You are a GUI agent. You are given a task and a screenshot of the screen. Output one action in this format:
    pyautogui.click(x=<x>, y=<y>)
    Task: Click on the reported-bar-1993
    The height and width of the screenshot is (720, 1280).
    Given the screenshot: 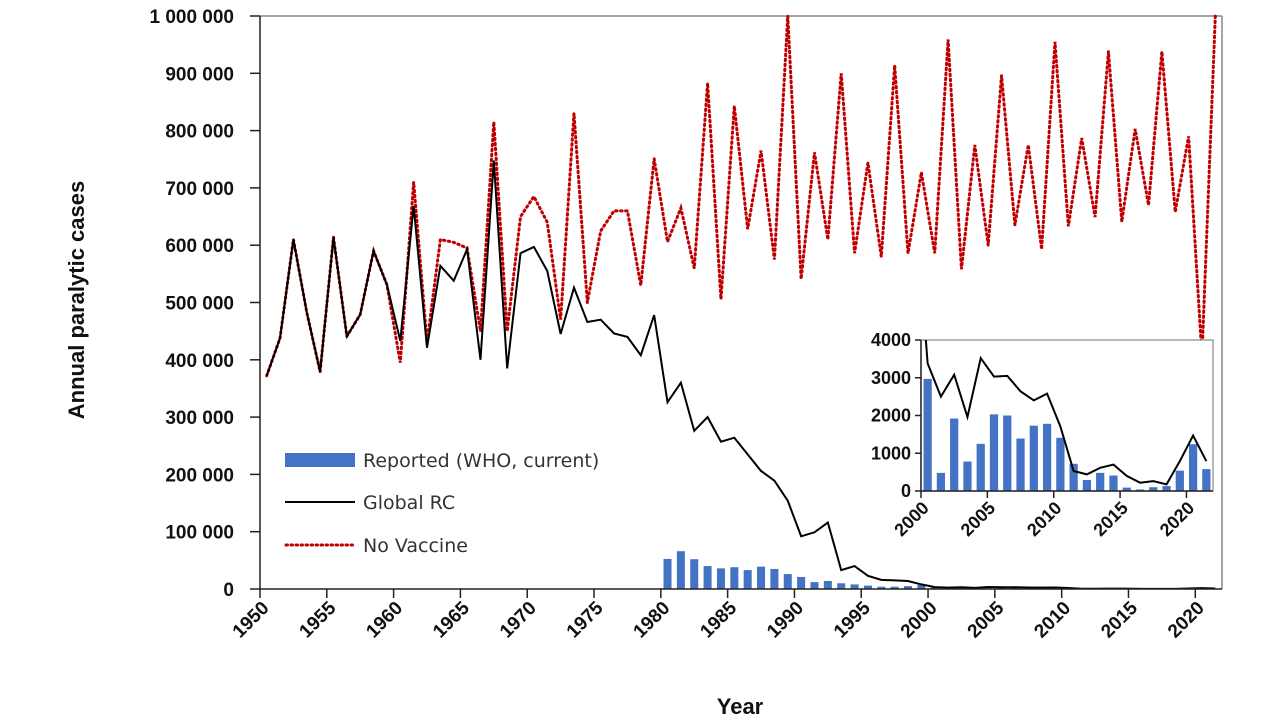 What is the action you would take?
    pyautogui.click(x=841, y=586)
    